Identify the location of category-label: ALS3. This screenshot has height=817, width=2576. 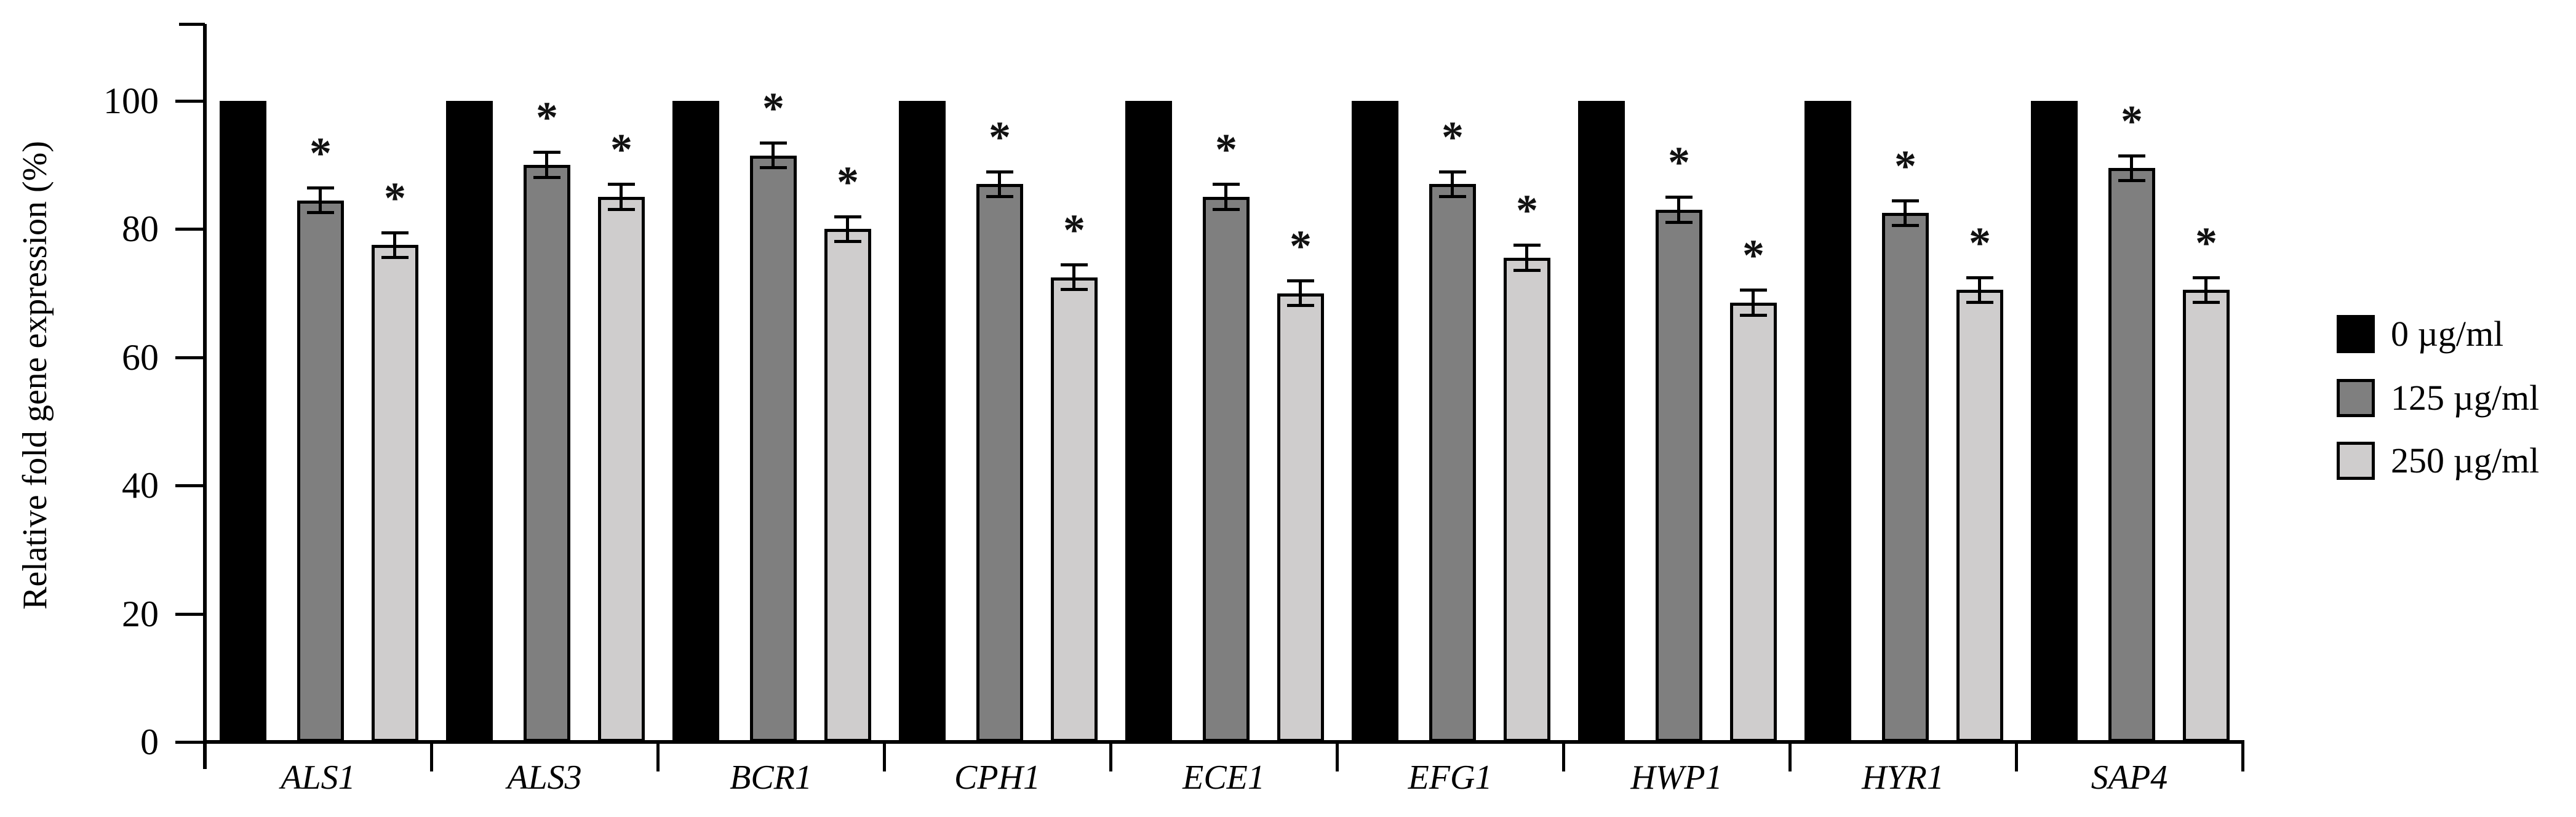
(544, 778).